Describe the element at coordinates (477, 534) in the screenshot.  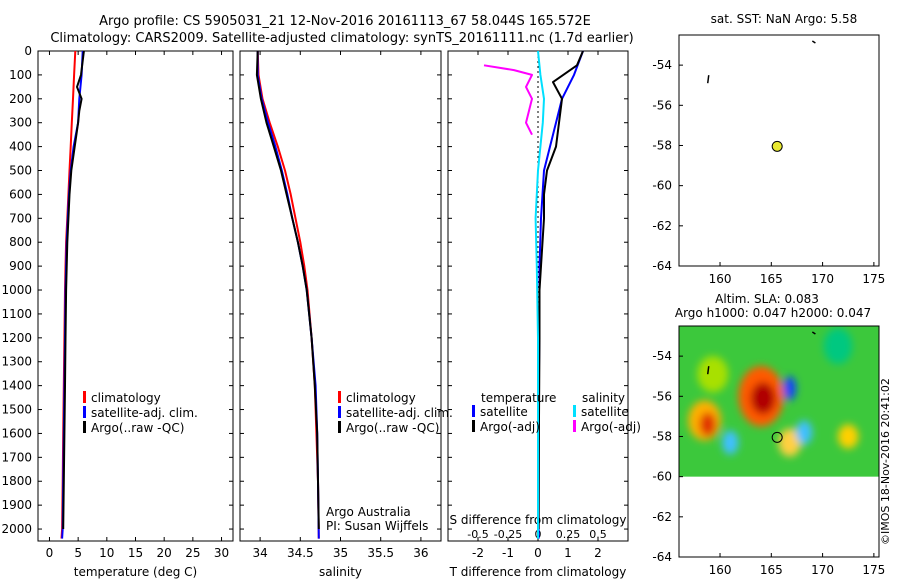
I see `s-xtick-label: -0.5` at that location.